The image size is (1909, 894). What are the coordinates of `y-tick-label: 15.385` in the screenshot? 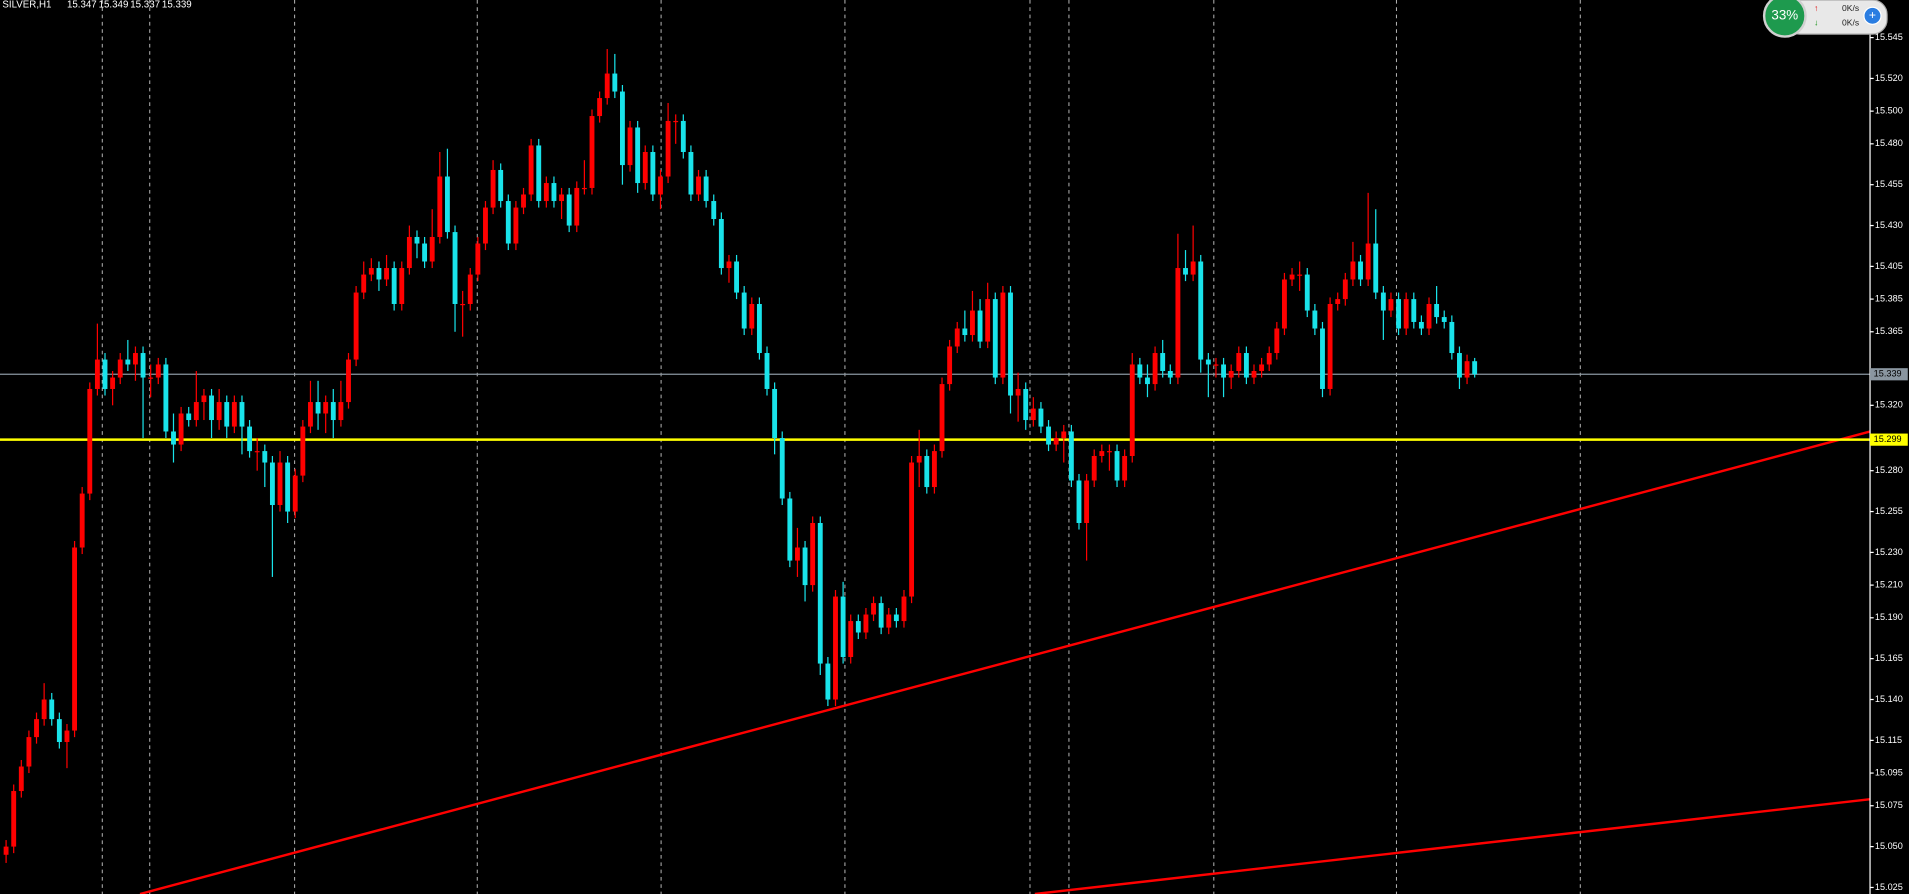 It's located at (1889, 298).